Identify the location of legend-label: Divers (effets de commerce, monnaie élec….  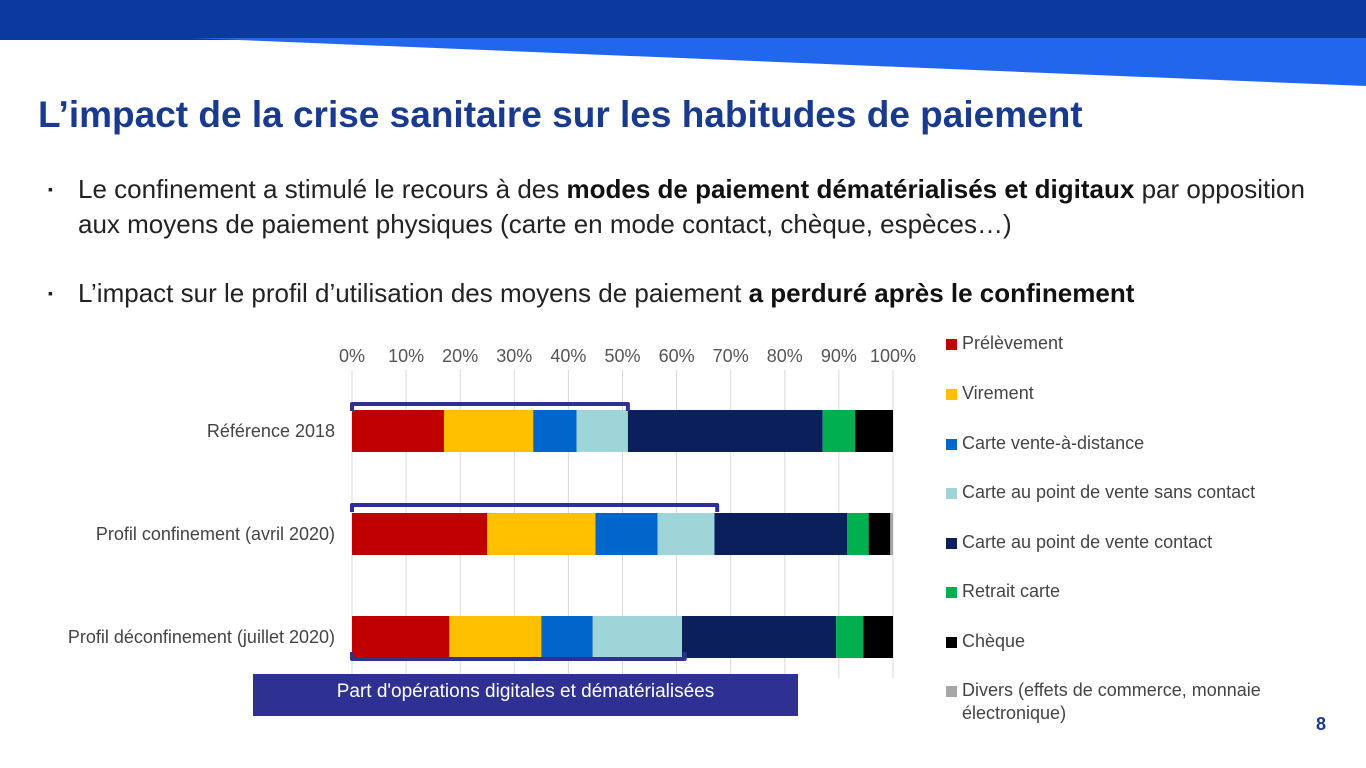
(1111, 701).